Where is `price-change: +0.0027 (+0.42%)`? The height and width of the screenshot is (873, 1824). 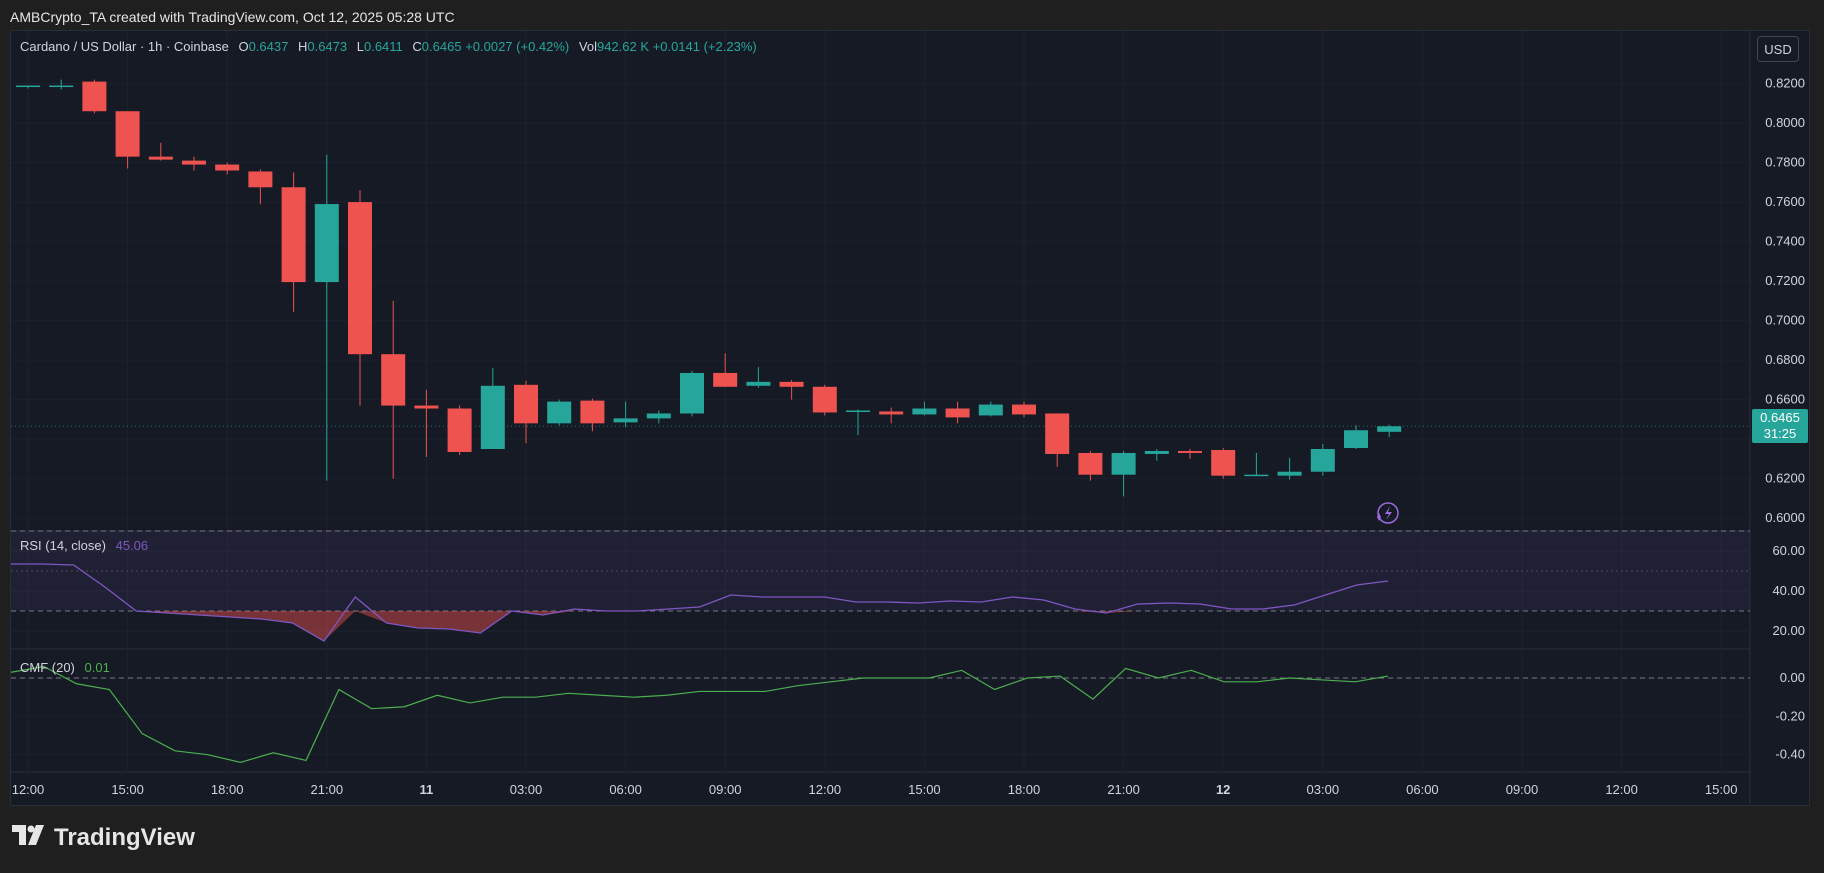 price-change: +0.0027 (+0.42%) is located at coordinates (517, 46).